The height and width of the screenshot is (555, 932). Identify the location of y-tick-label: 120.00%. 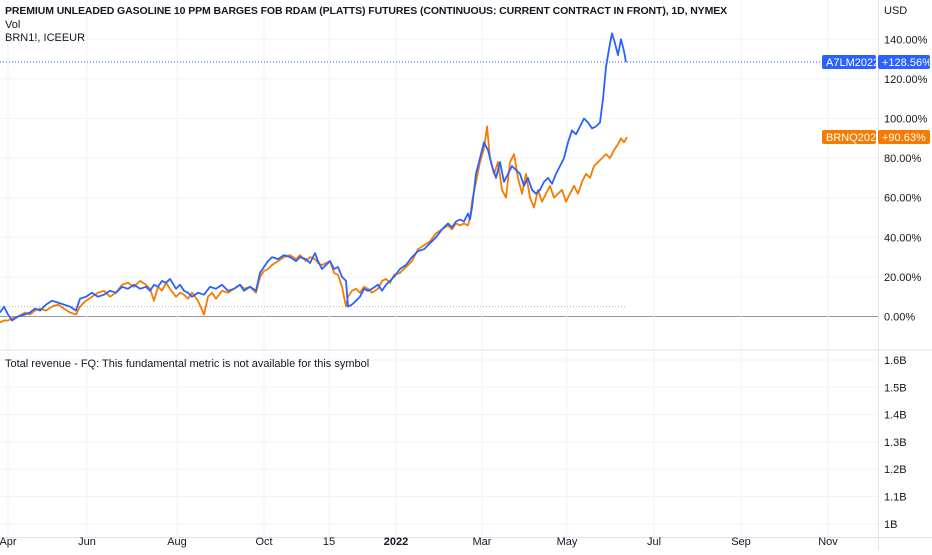
(906, 80).